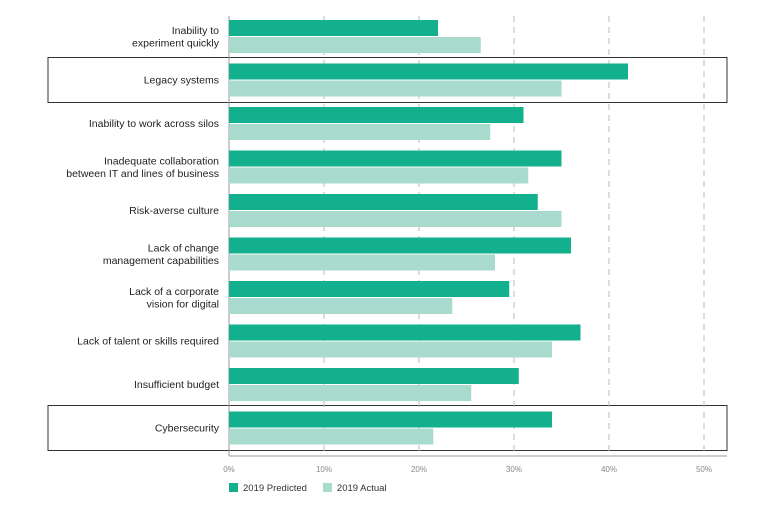 This screenshot has height=511, width=760. I want to click on x-tick-label: 10%, so click(324, 469).